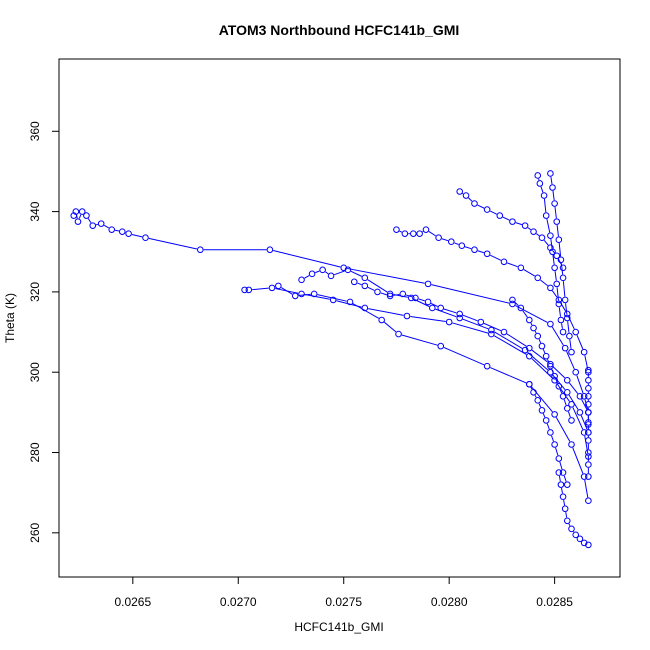 This screenshot has width=650, height=650. What do you see at coordinates (339, 30) in the screenshot?
I see `chart-title: ATOM3 Northbound HCFC141b_GMI` at bounding box center [339, 30].